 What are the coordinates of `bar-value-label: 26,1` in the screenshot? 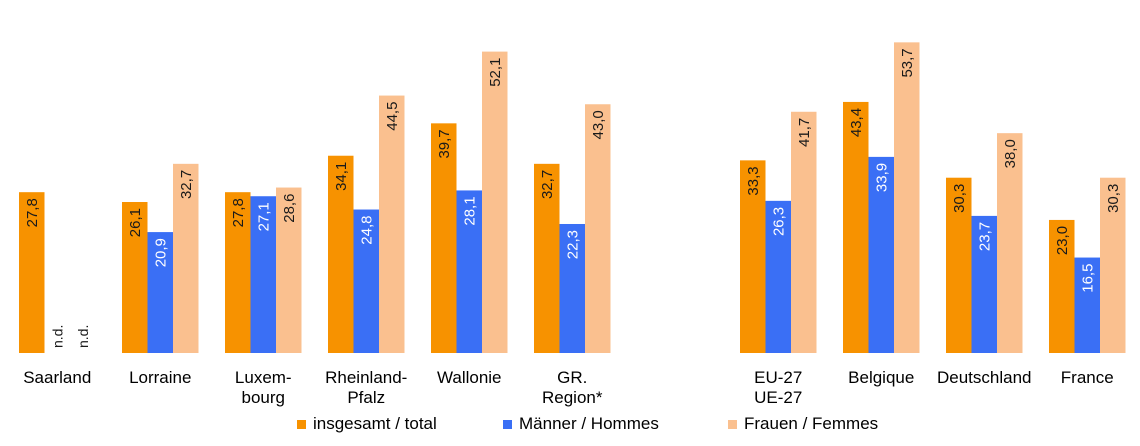 It's located at (135, 222).